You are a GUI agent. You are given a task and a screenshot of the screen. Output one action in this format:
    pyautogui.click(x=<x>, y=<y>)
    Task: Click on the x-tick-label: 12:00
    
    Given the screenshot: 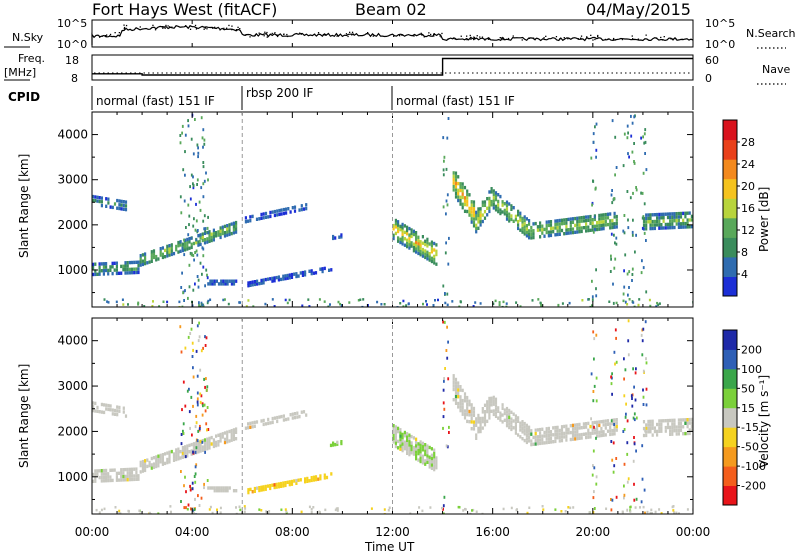 What is the action you would take?
    pyautogui.click(x=392, y=532)
    